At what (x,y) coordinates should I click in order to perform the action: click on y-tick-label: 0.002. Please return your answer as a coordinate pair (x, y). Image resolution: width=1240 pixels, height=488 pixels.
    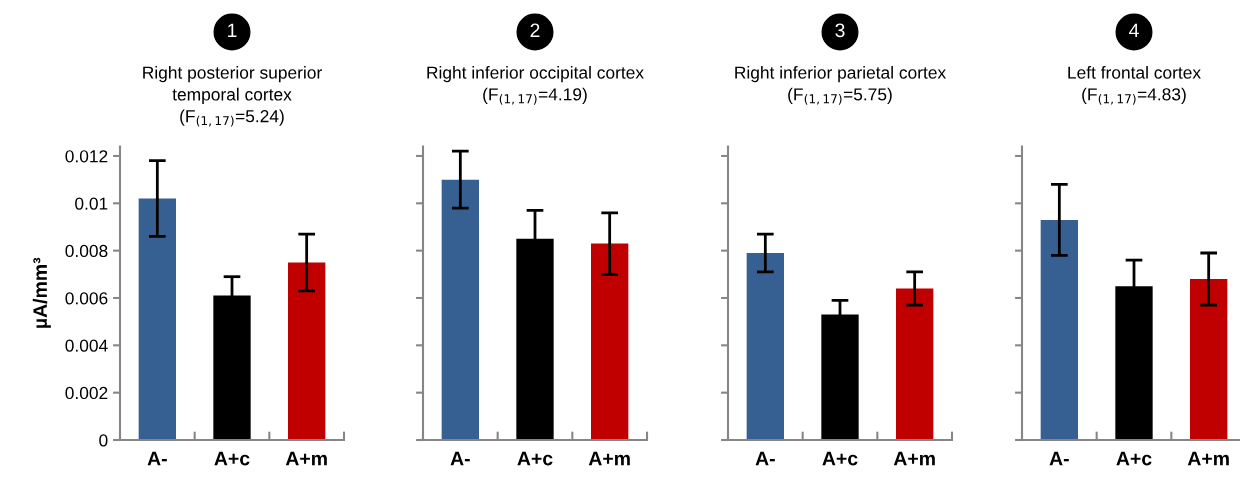
    Looking at the image, I should click on (86, 393).